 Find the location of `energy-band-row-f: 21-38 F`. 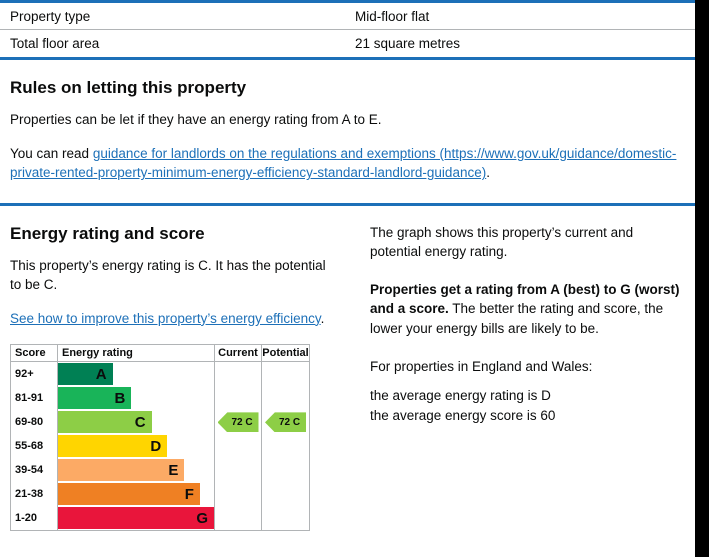

energy-band-row-f: 21-38 F is located at coordinates (160, 494).